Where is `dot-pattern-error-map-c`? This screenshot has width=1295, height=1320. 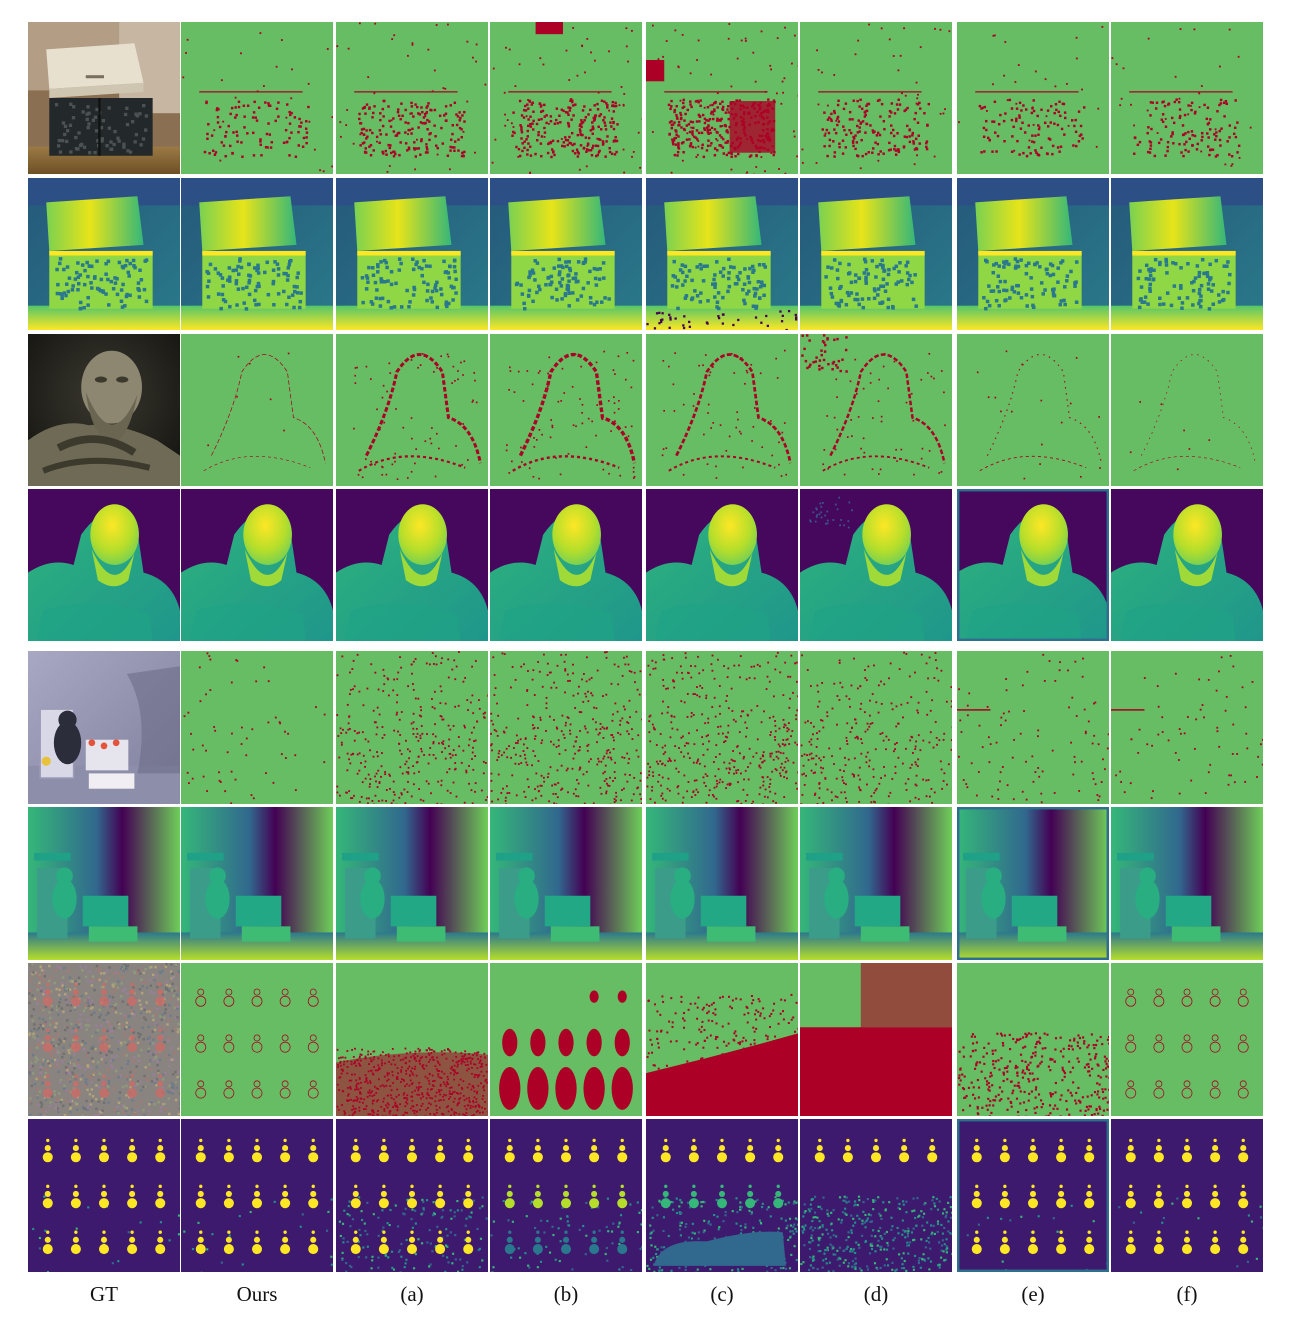 dot-pattern-error-map-c is located at coordinates (722, 1039).